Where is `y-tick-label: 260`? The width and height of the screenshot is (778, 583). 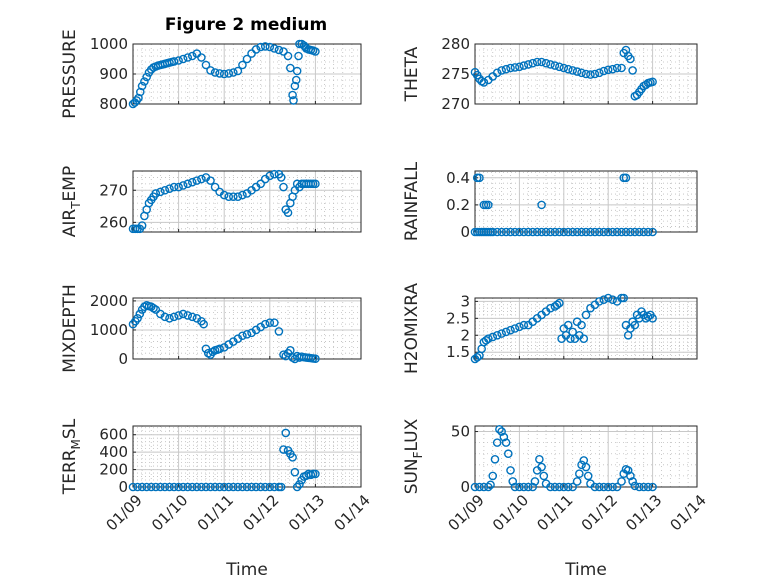 y-tick-label: 260 is located at coordinates (113, 222).